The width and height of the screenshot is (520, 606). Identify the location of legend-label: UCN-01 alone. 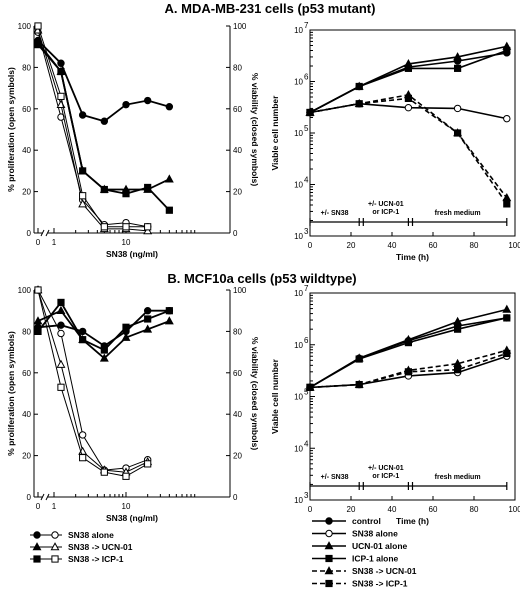
(380, 546).